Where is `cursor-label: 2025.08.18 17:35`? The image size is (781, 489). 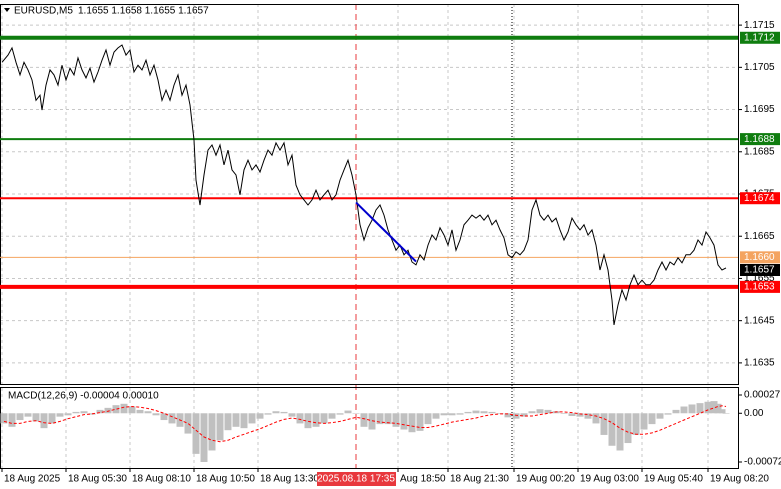
cursor-label: 2025.08.18 17:35 is located at coordinates (356, 479).